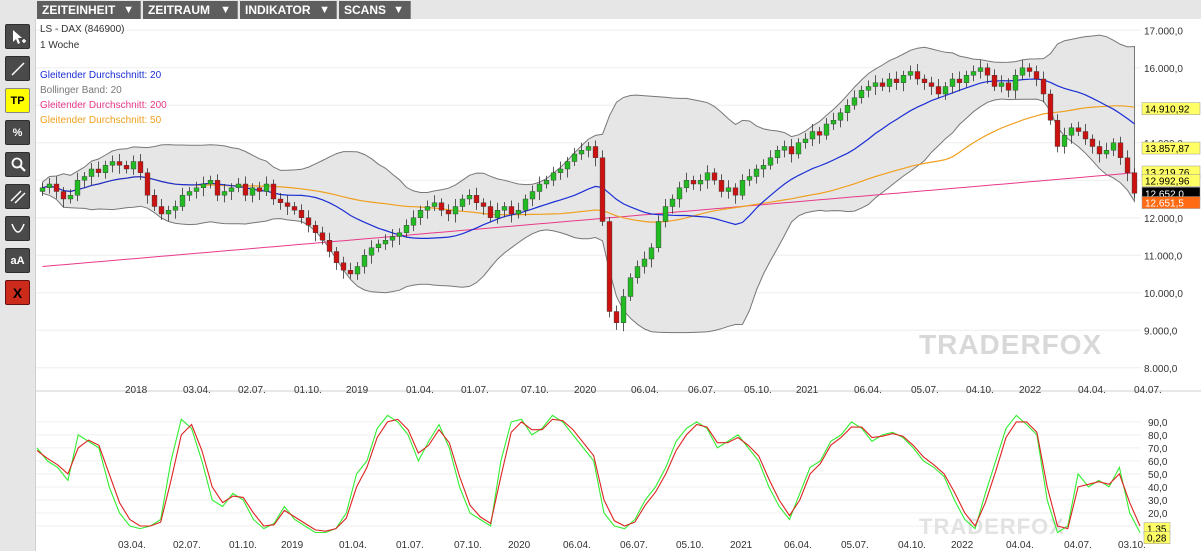 The image size is (1201, 556). I want to click on menu-zeitraum-button: ZEITRAUM ▼, so click(190, 10).